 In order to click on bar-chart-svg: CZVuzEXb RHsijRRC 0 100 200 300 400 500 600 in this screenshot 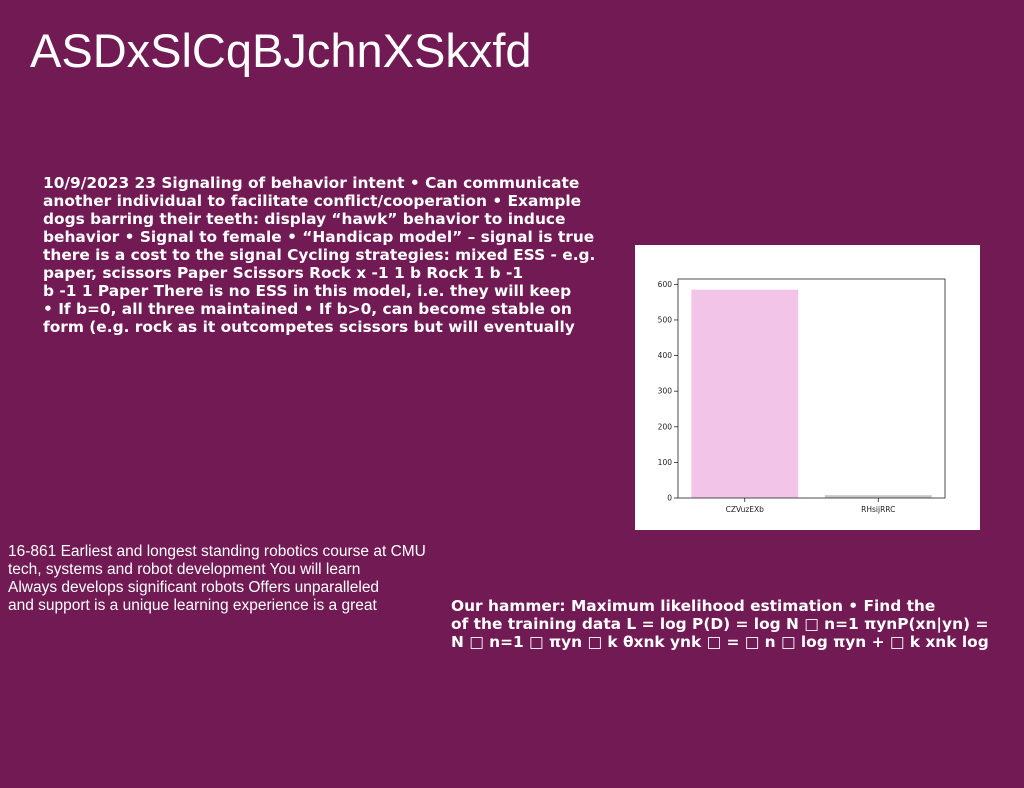, I will do `click(802, 396)`.